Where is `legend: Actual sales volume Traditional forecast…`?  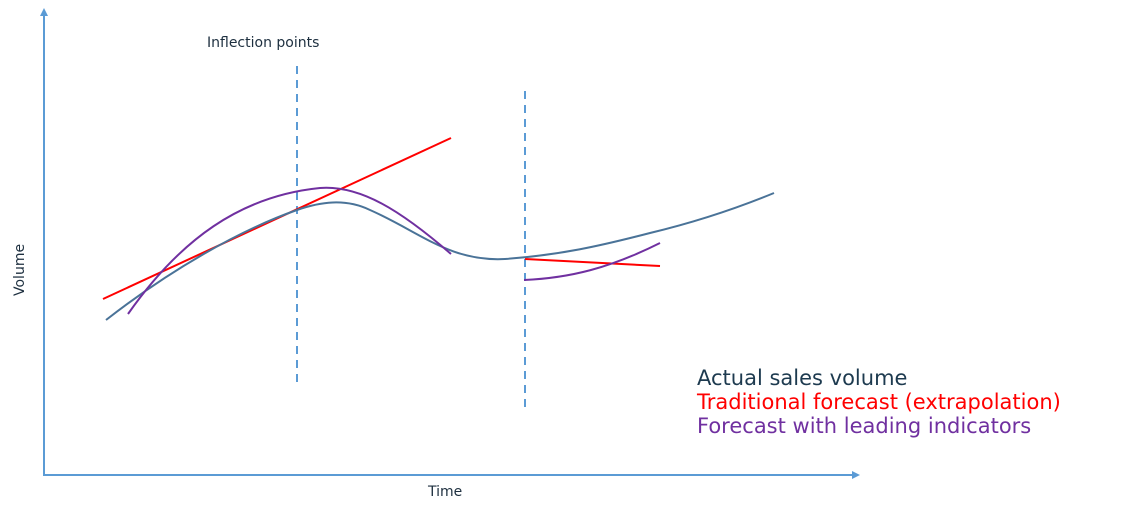 legend: Actual sales volume Traditional forecast… is located at coordinates (879, 402).